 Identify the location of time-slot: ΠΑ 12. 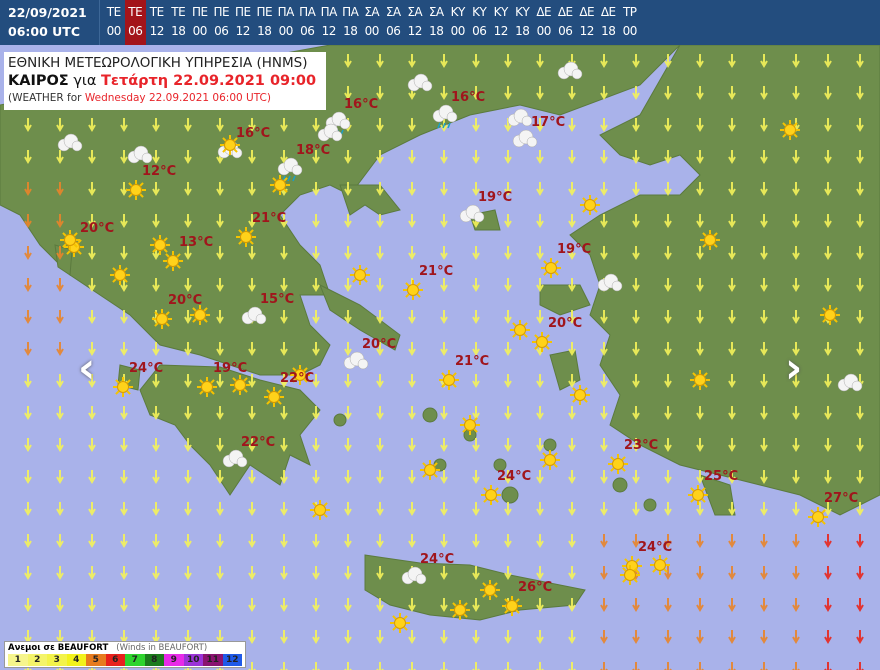
(329, 22).